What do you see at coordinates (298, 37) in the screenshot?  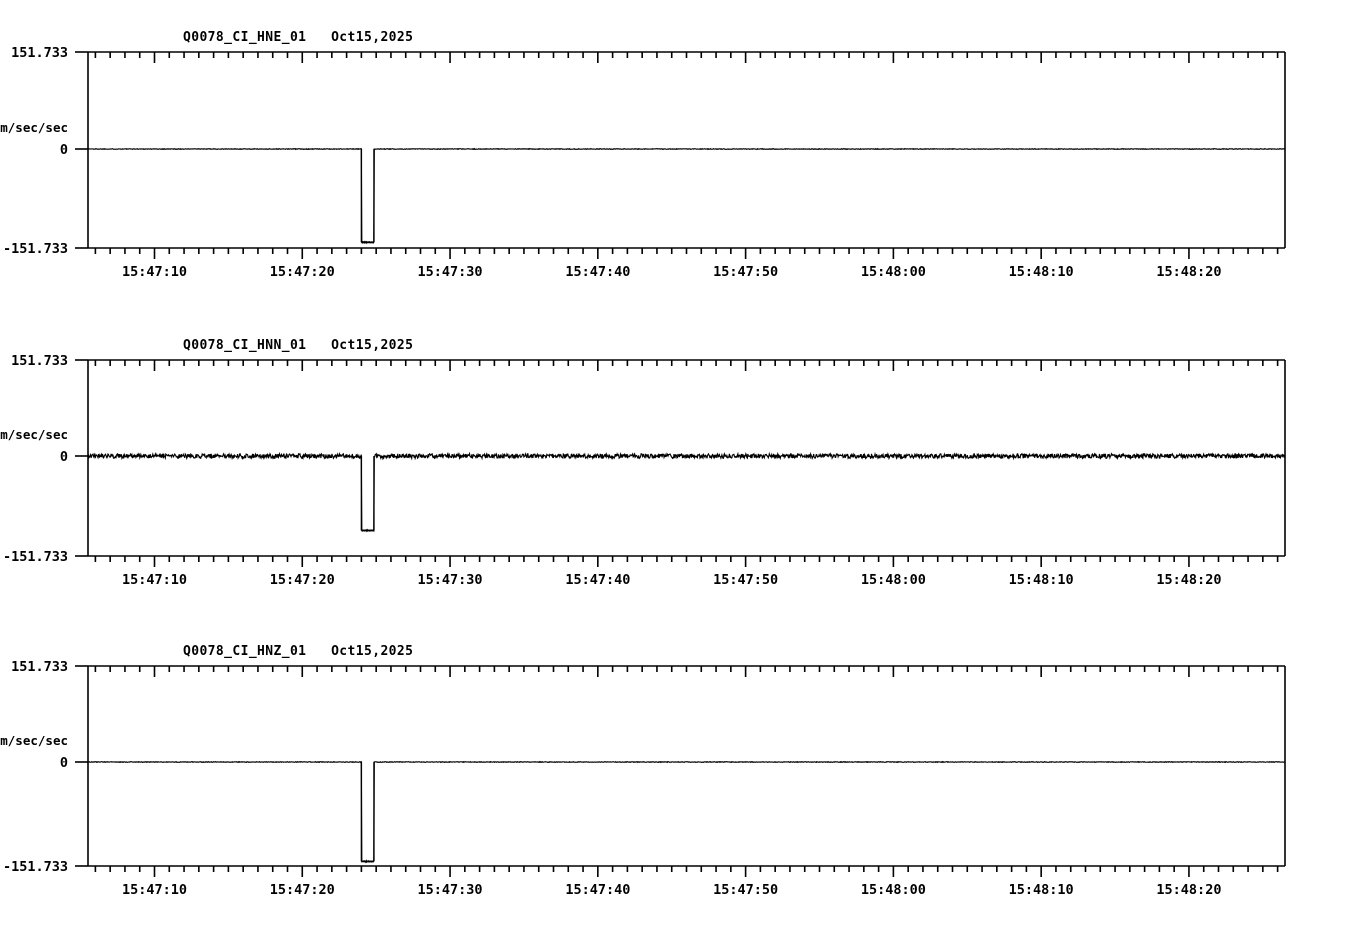 I see `panel-title: Q0078_CI_HNE_01 Oct15,2025` at bounding box center [298, 37].